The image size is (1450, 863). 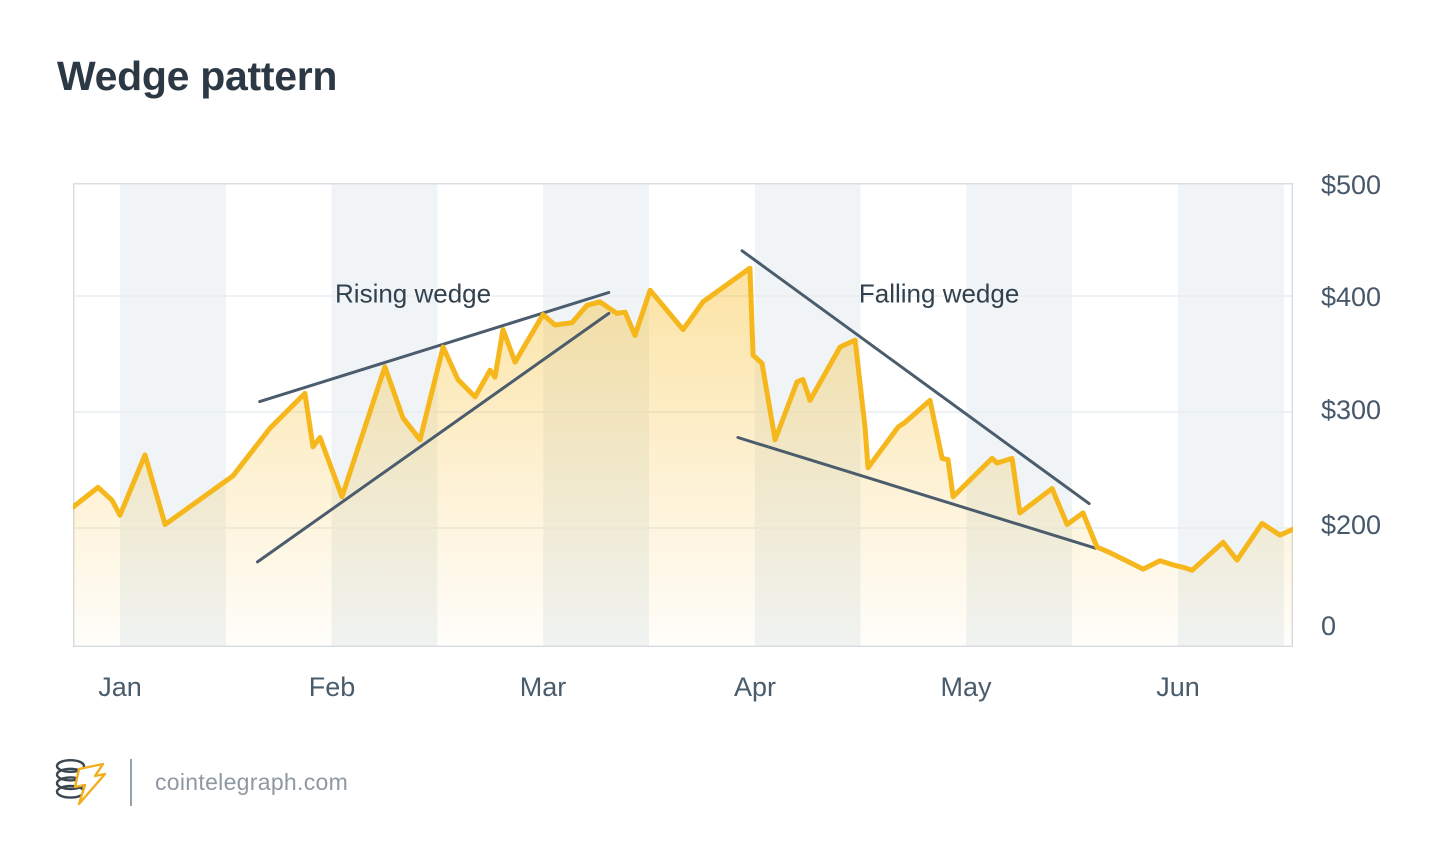 I want to click on y-tick-500: $500, so click(x=1351, y=185).